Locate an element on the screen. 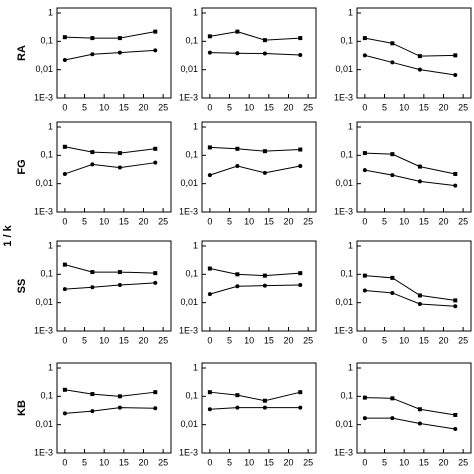 The width and height of the screenshot is (474, 474). row-label: RA is located at coordinates (22, 53).